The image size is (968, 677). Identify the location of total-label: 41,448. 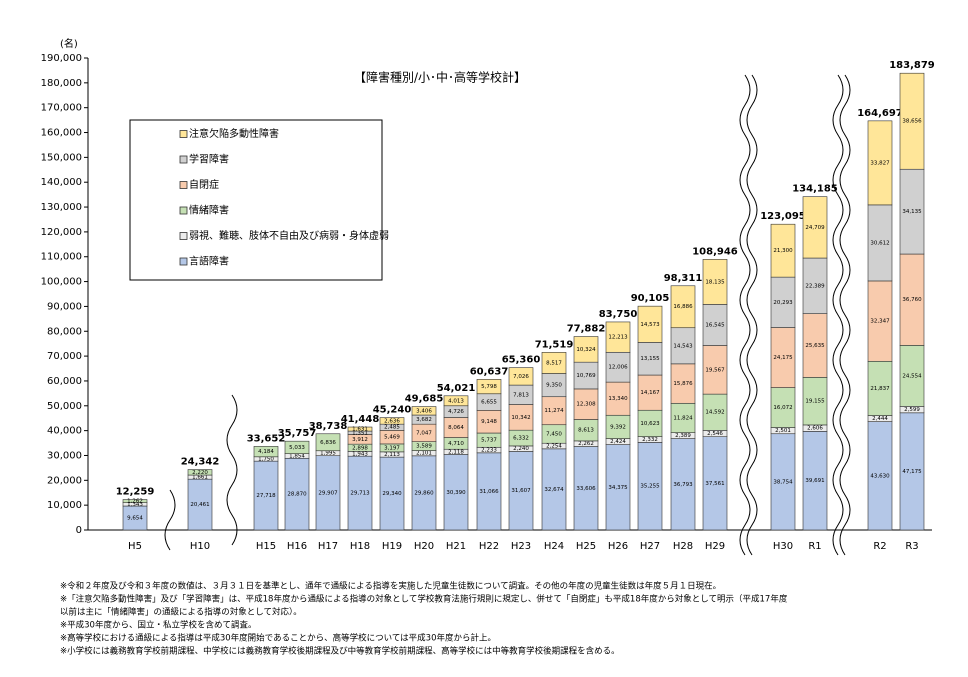
(360, 419).